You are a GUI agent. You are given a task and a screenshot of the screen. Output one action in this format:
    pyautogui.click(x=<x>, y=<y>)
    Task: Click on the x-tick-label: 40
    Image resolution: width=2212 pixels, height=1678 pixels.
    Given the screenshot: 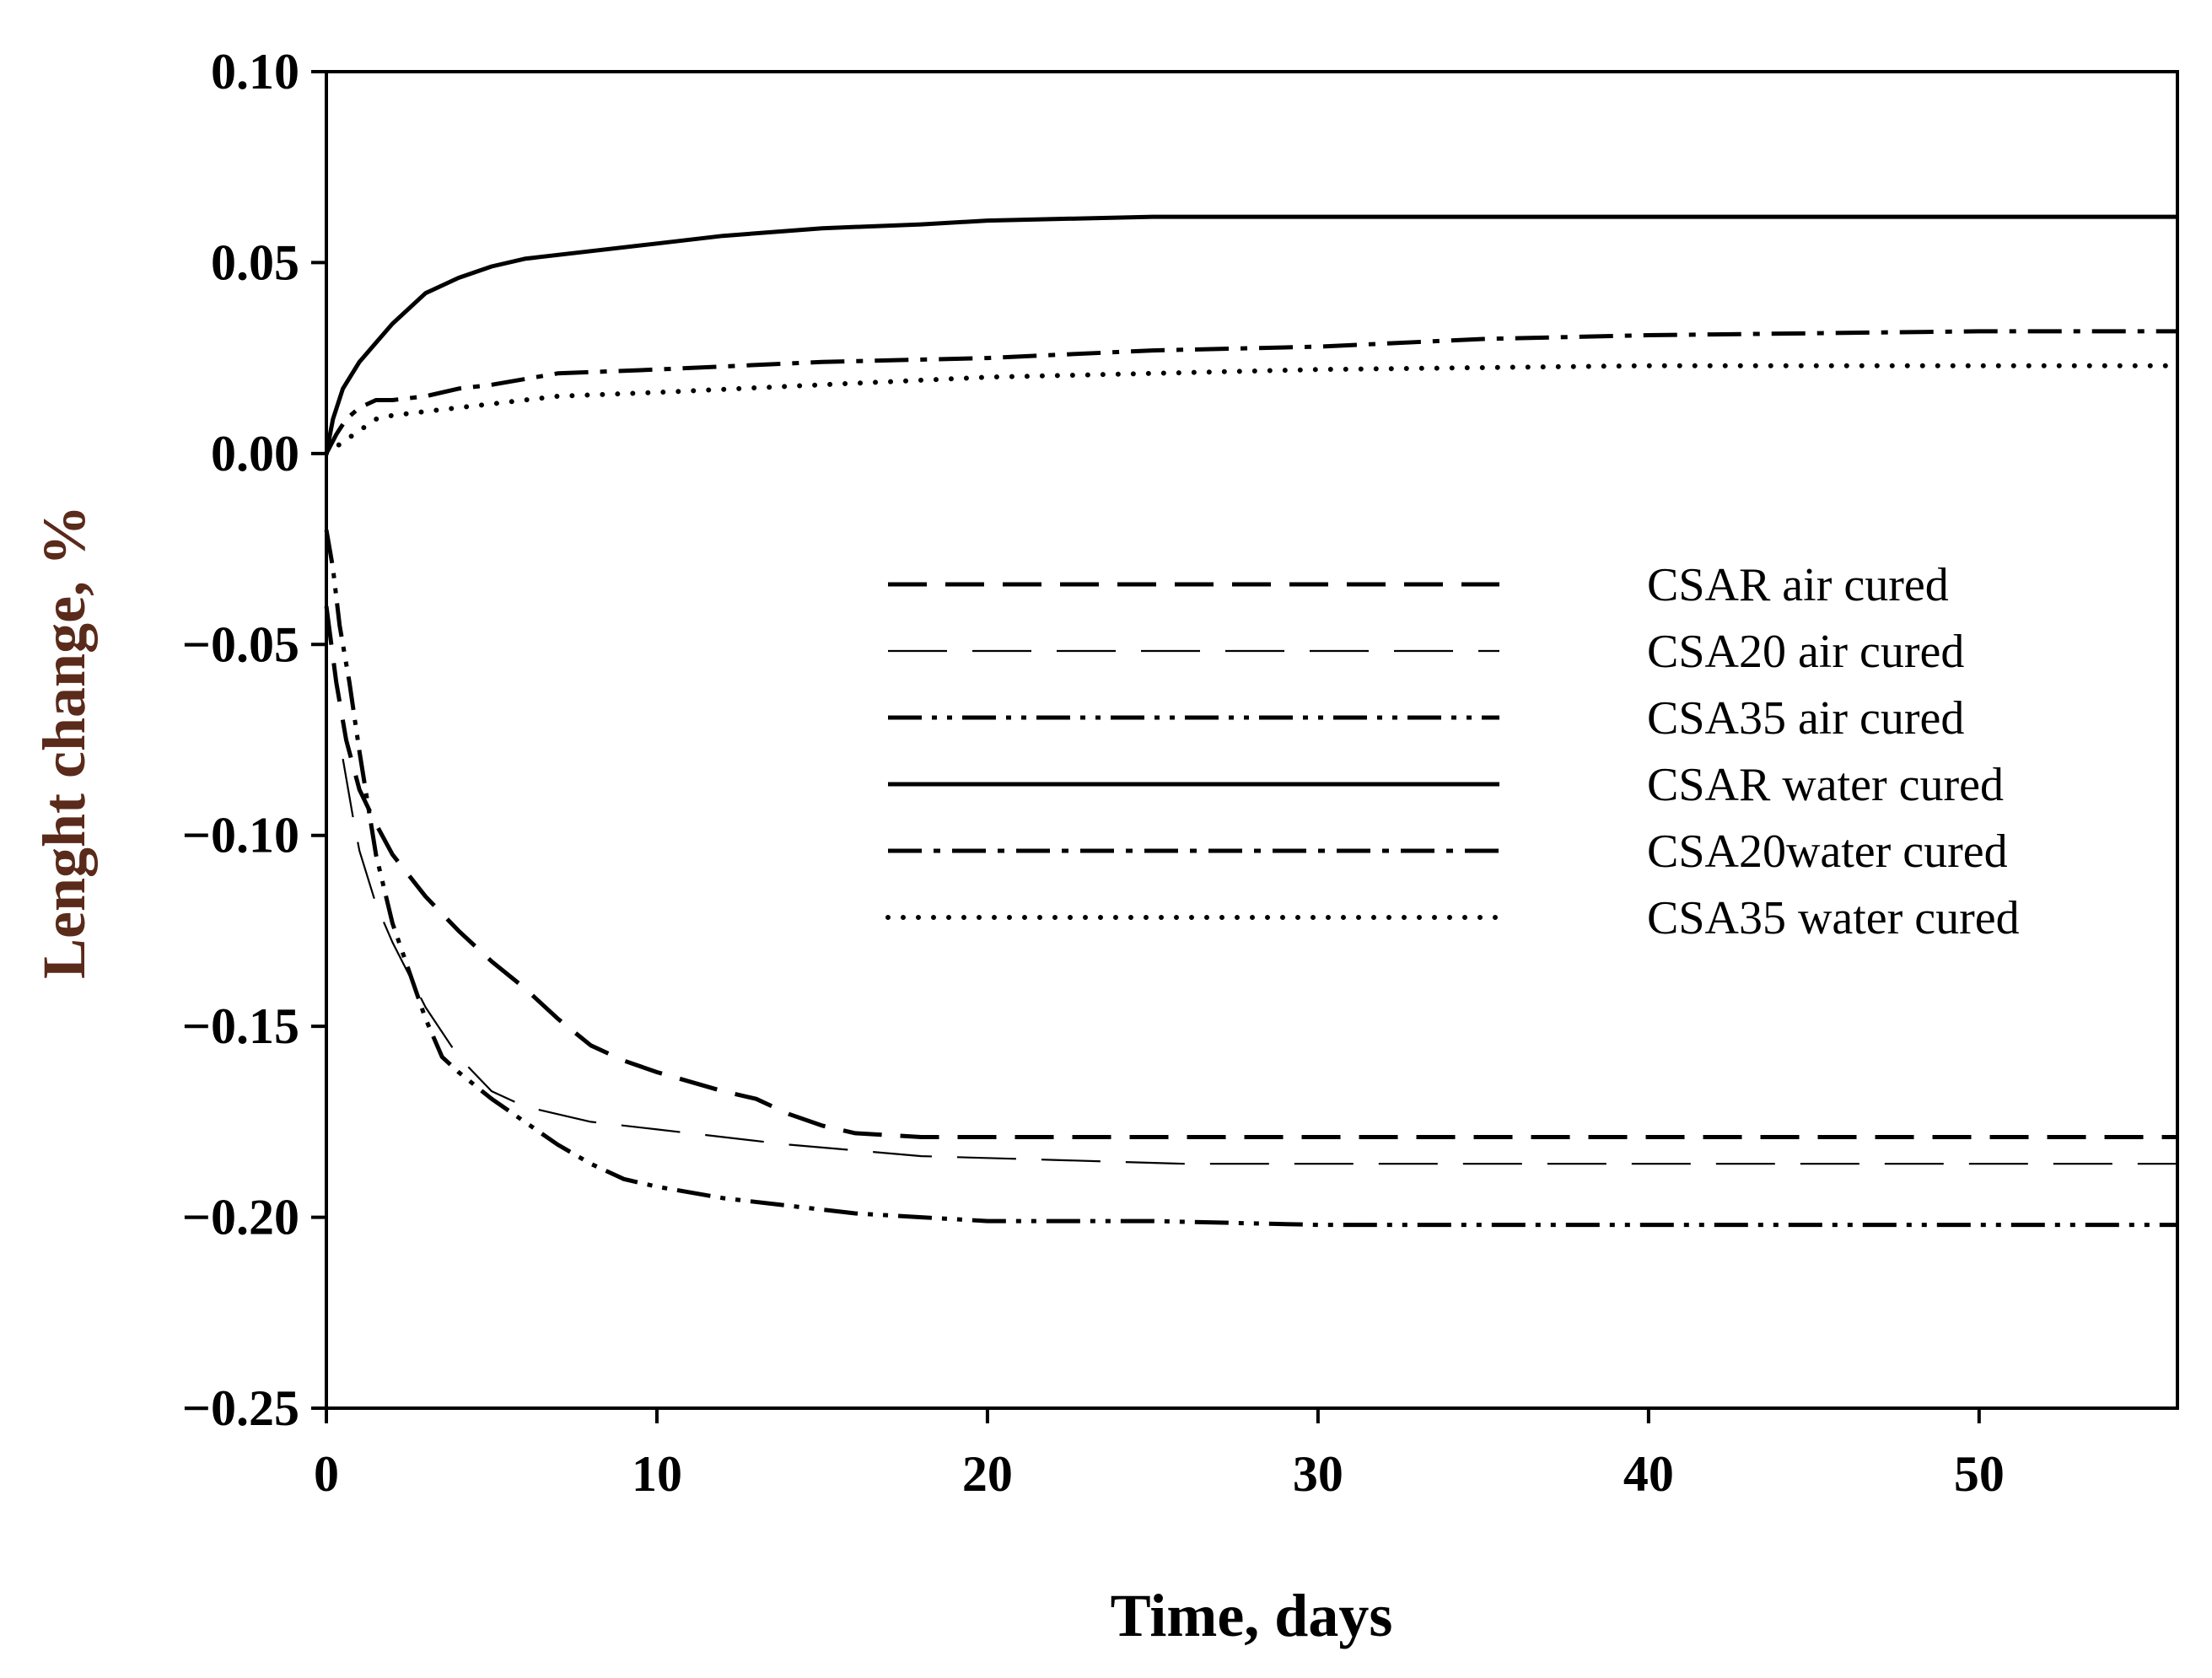 What is the action you would take?
    pyautogui.click(x=1648, y=1474)
    